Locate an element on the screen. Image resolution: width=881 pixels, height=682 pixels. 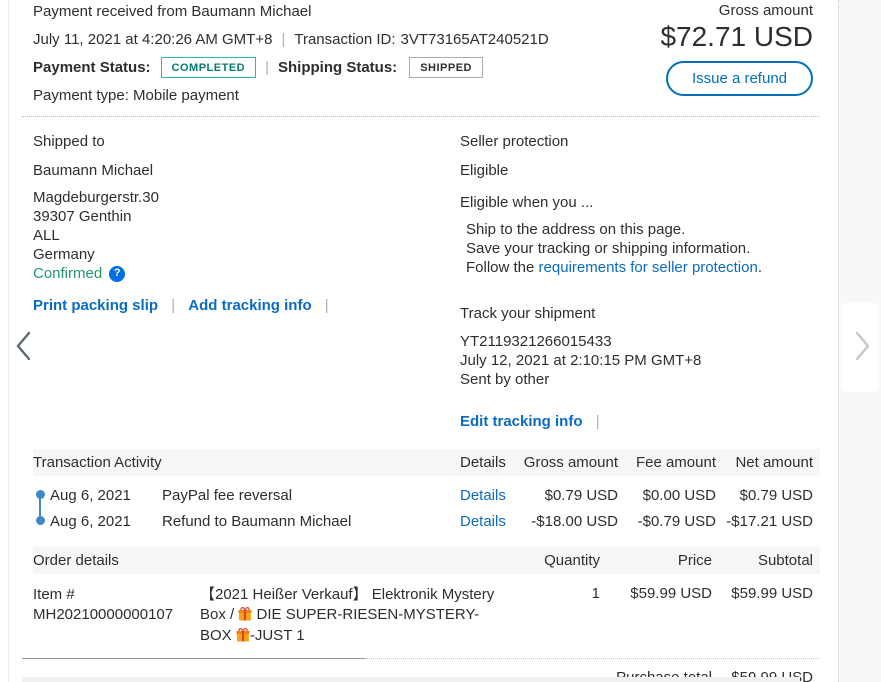
address-line: Germany is located at coordinates (64, 254).